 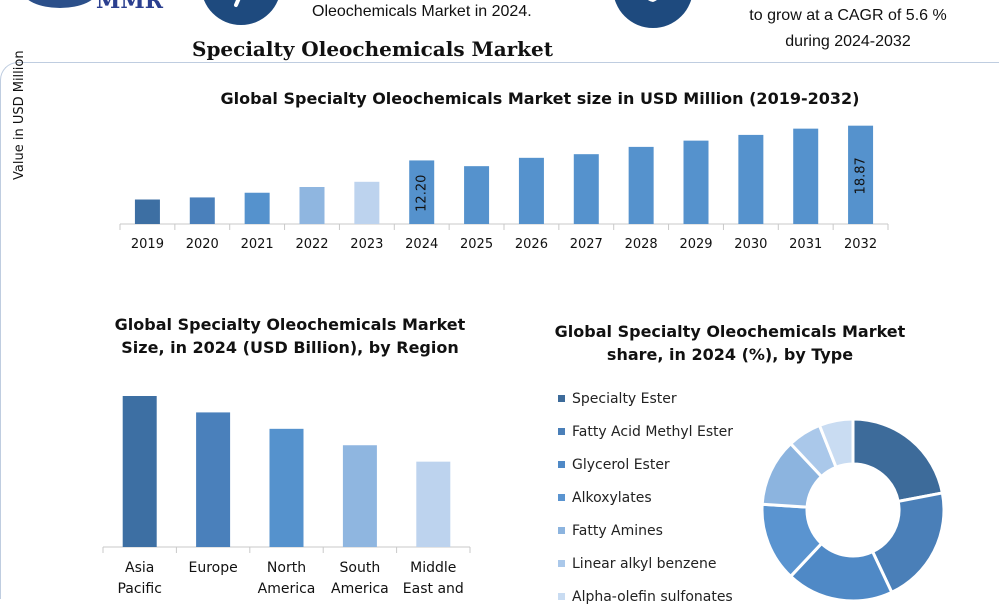 I want to click on logo-text: MMR, so click(x=129, y=7).